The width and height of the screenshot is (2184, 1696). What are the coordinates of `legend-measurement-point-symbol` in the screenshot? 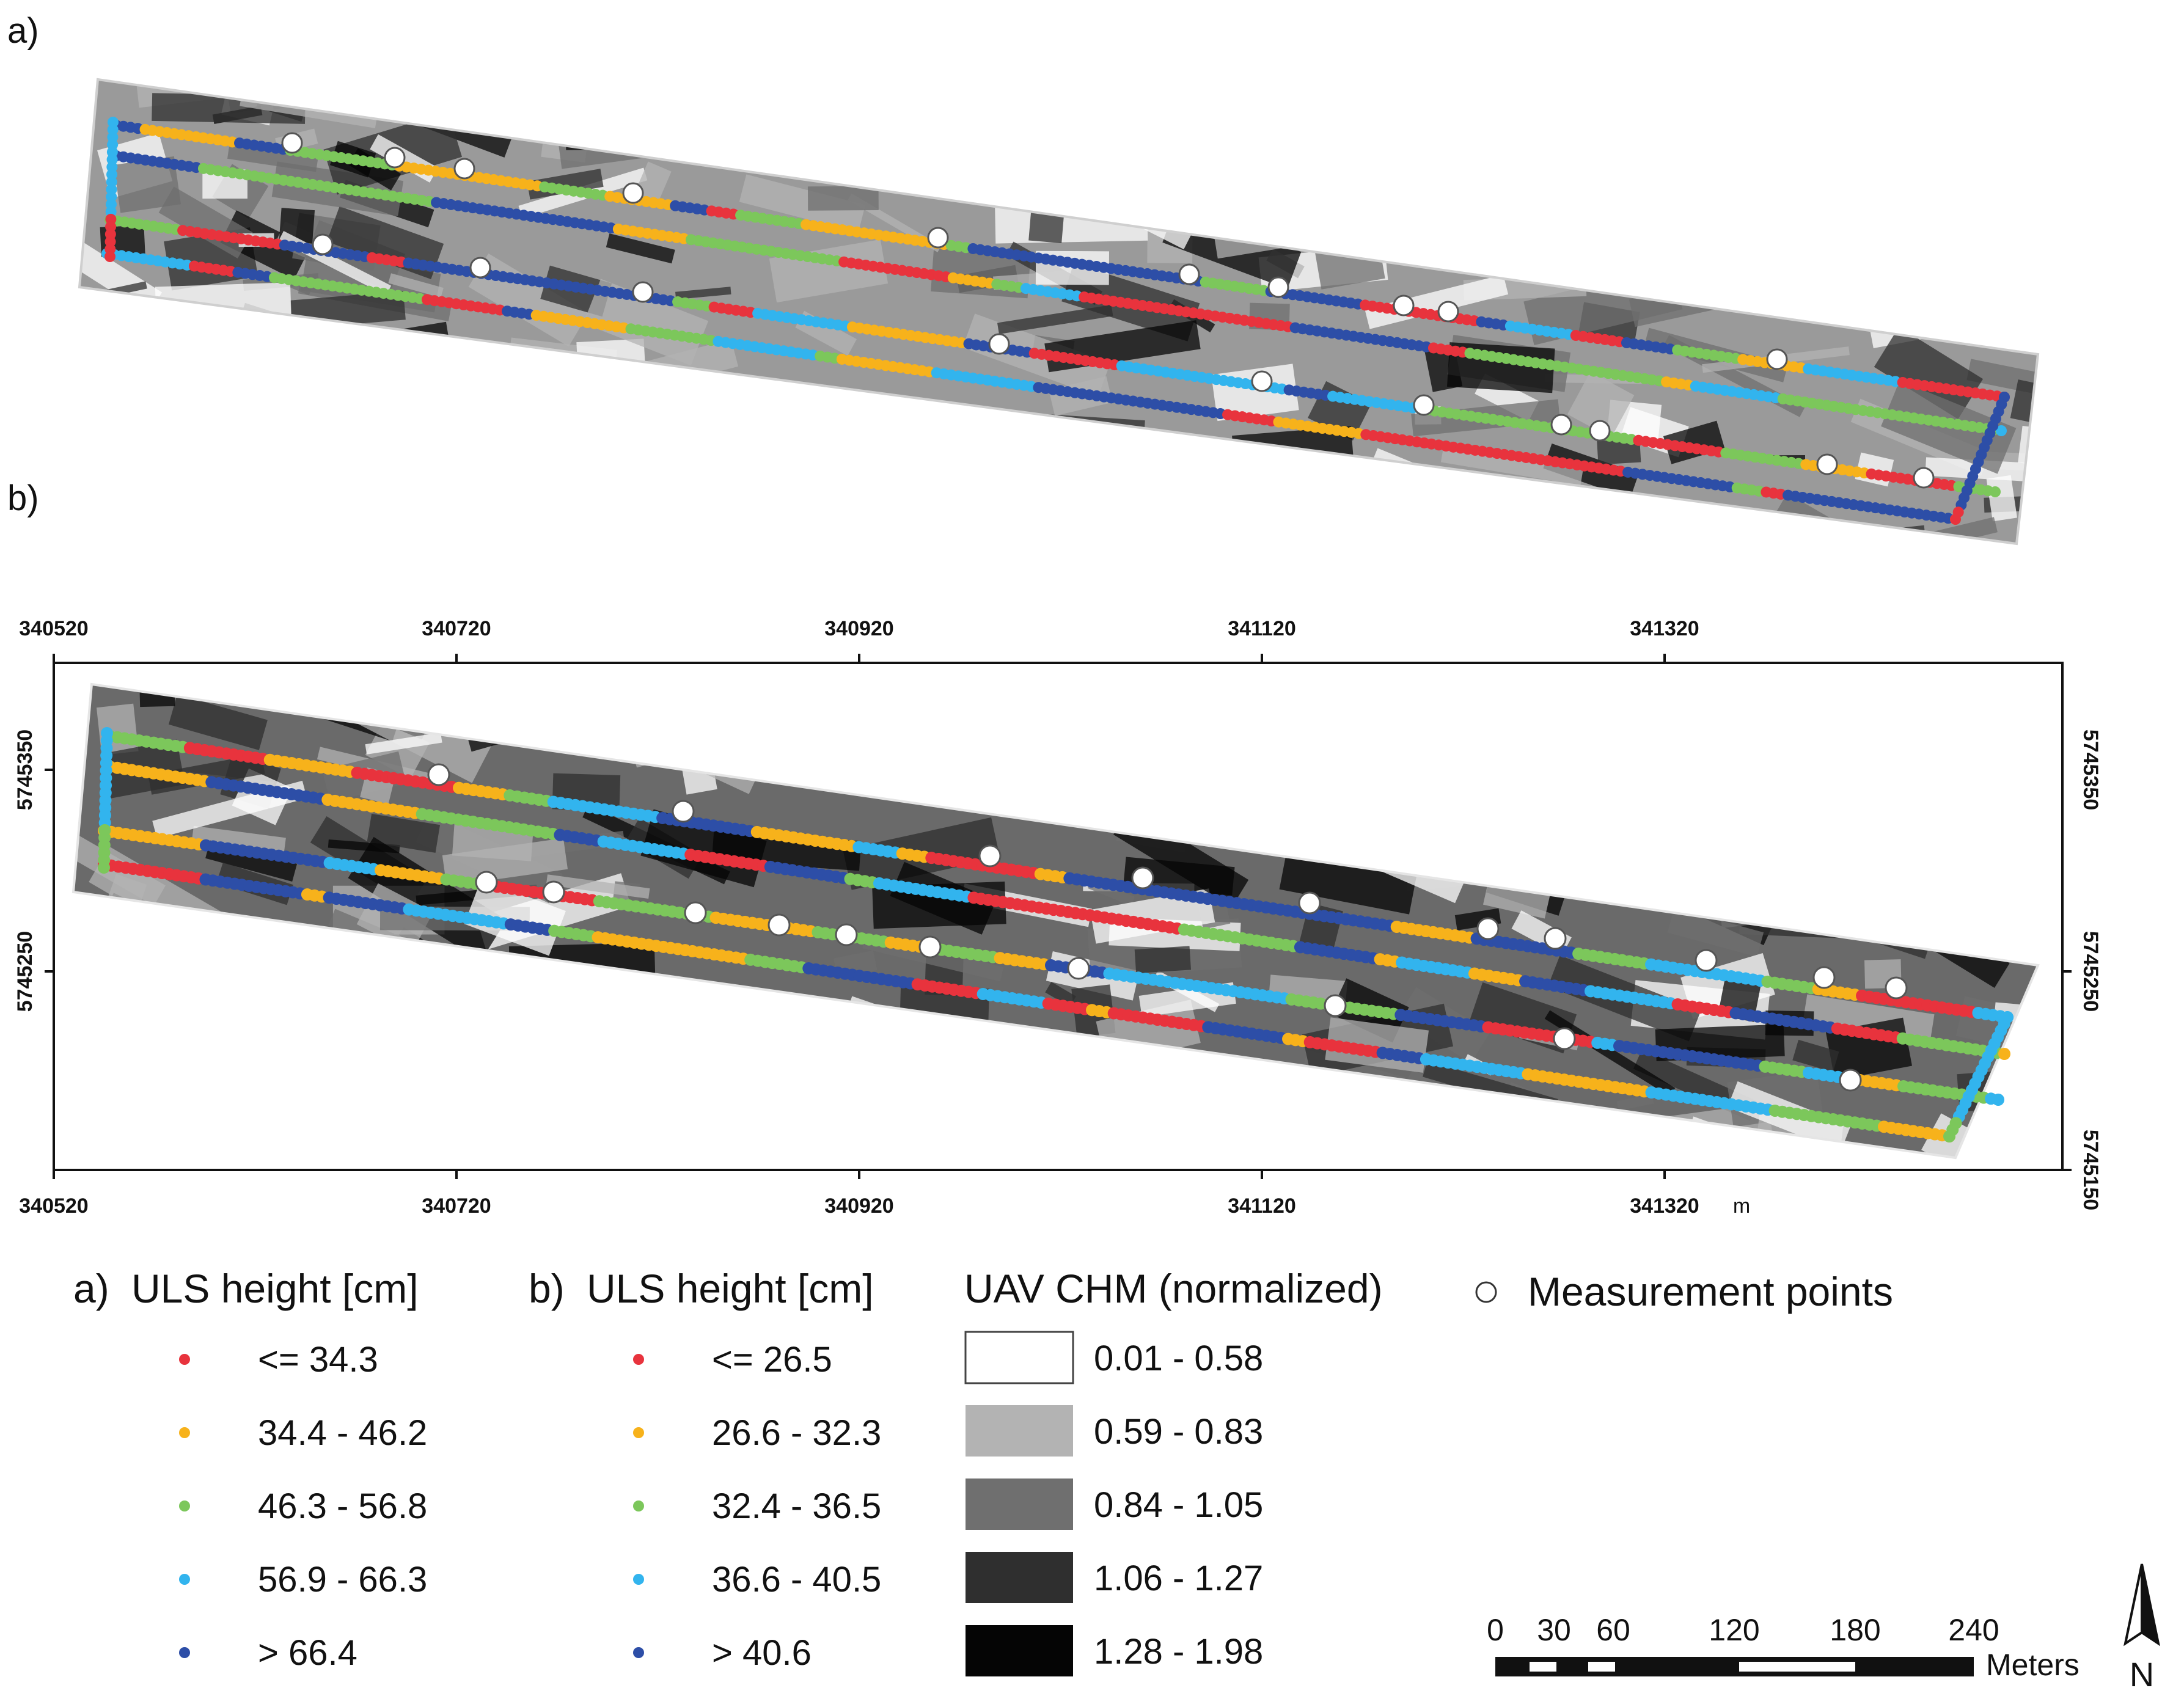 It's located at (1486, 1292).